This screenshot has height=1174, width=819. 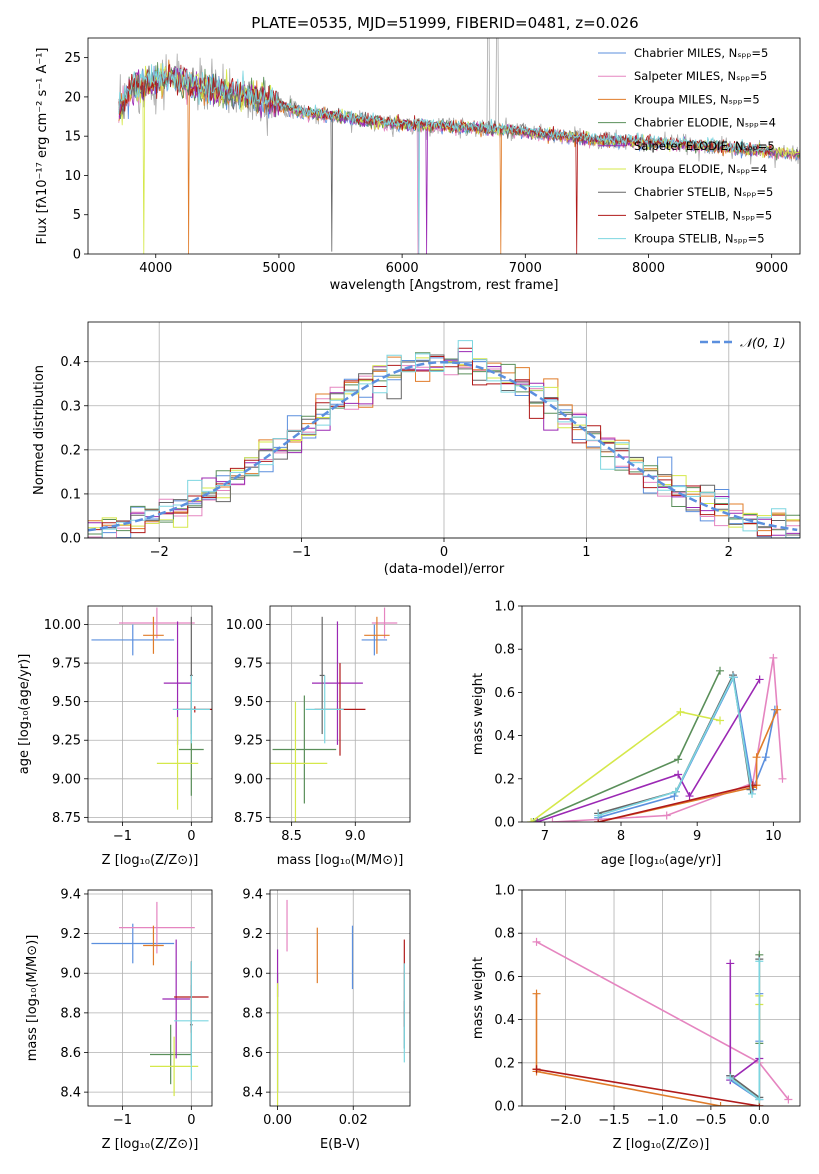 What do you see at coordinates (537, 820) in the screenshot?
I see `weight-marker-salpeter_elodie` at bounding box center [537, 820].